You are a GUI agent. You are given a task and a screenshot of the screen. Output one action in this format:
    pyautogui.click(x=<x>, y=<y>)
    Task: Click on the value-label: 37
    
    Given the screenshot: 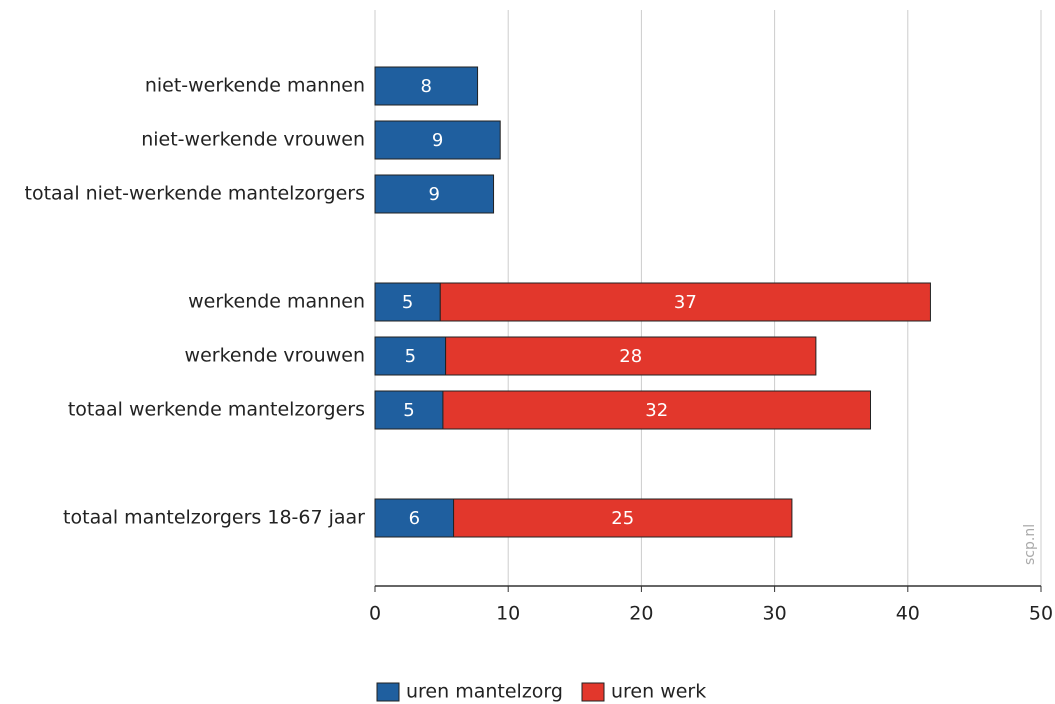 What is the action you would take?
    pyautogui.click(x=685, y=302)
    